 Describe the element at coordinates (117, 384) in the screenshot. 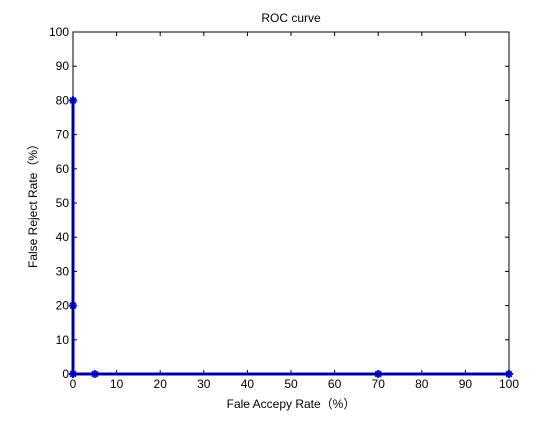

I see `x-tick-label: 10` at that location.